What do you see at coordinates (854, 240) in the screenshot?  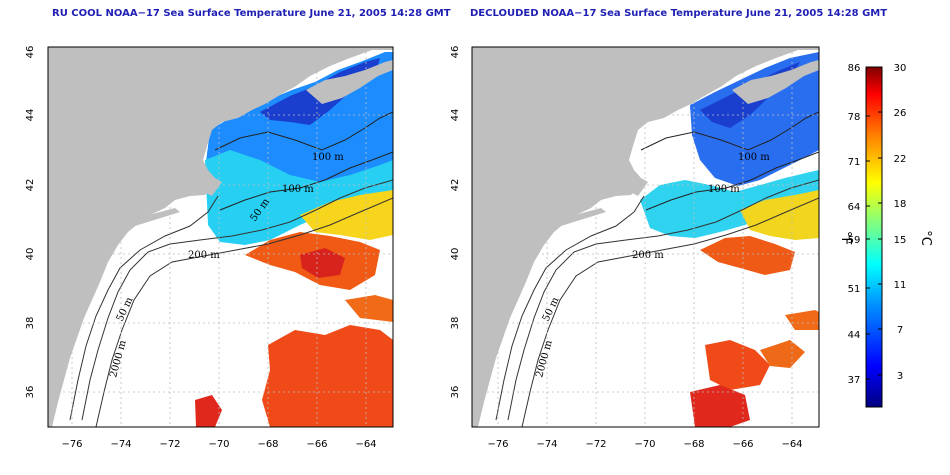 I see `f-tick-59: 59` at bounding box center [854, 240].